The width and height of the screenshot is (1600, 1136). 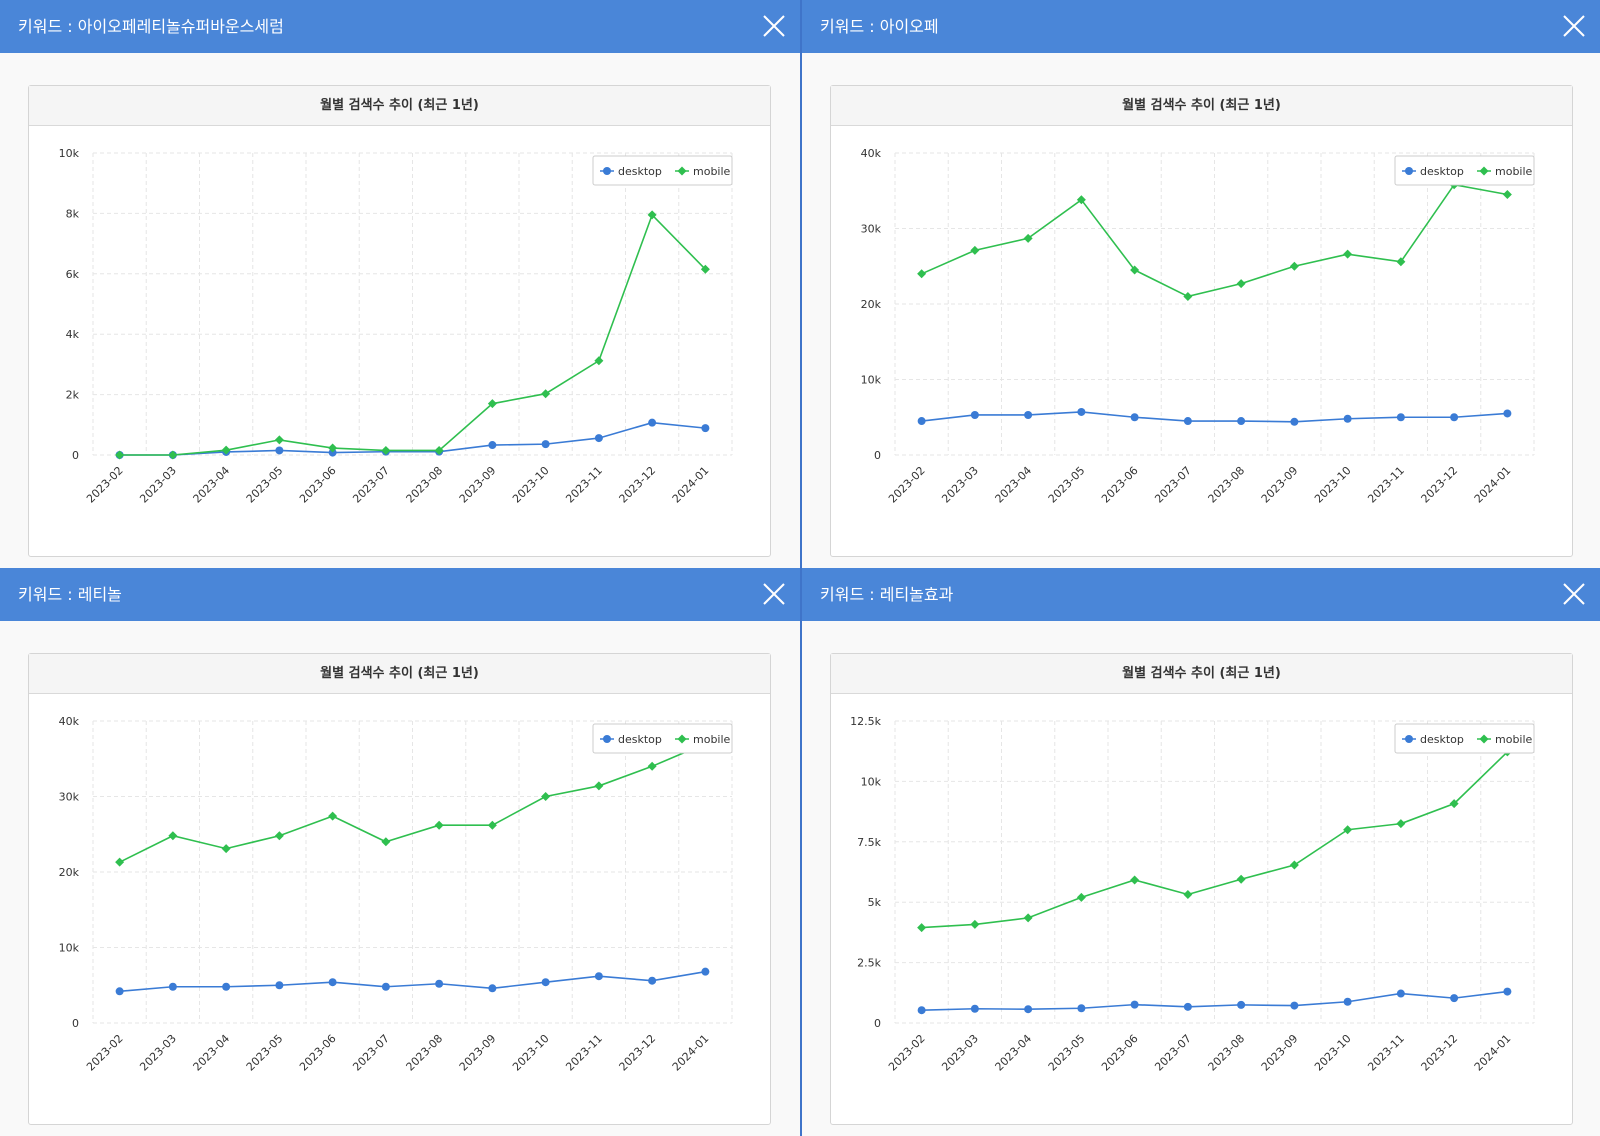 I want to click on x-tick-label: 2023-08, so click(x=425, y=485).